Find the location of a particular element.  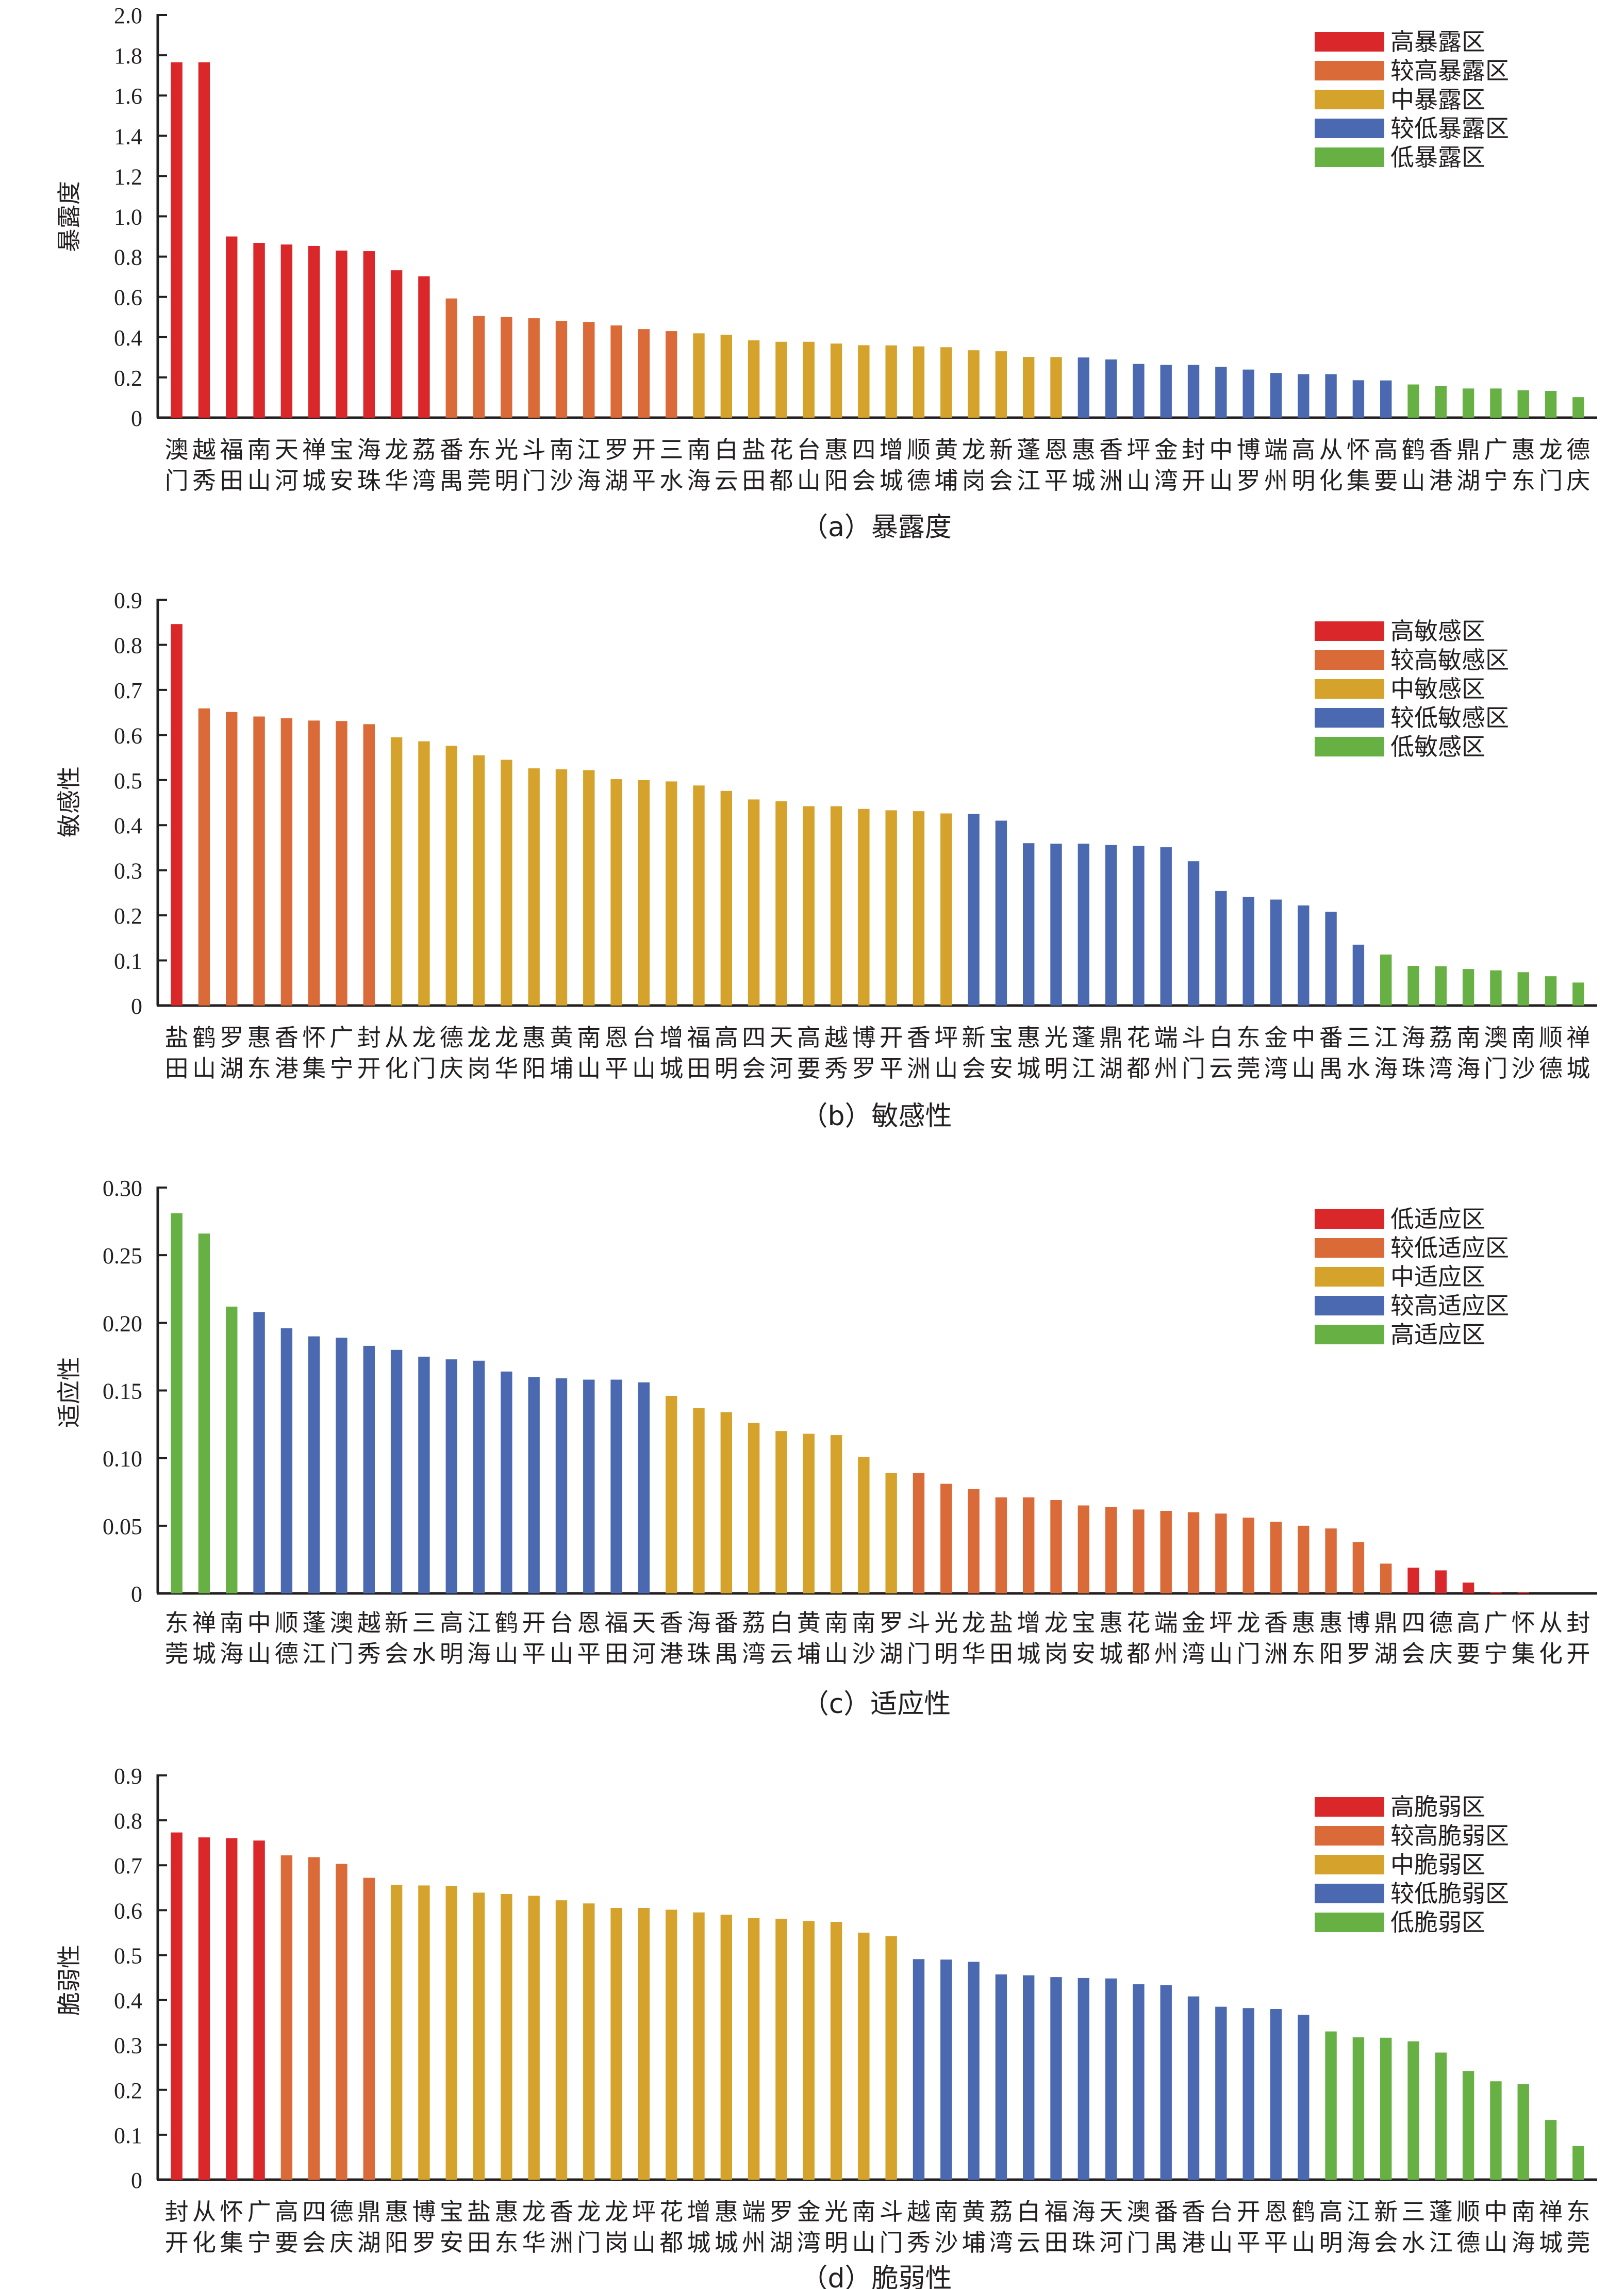

x-tick-label: 福 is located at coordinates (1056, 2212).